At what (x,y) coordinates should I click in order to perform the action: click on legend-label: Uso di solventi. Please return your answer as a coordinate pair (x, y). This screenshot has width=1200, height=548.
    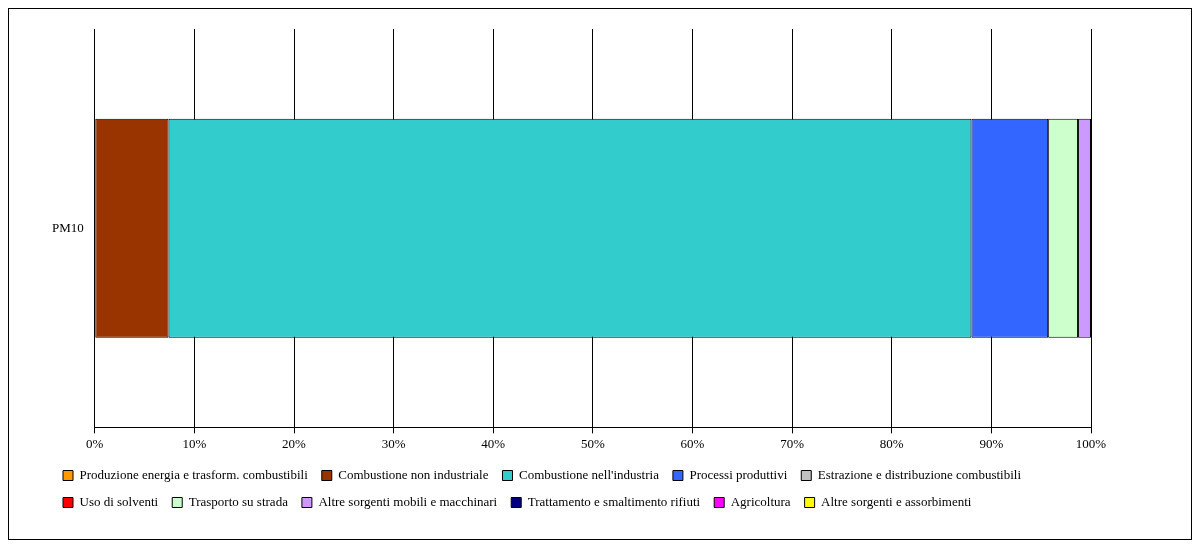
    Looking at the image, I should click on (119, 501).